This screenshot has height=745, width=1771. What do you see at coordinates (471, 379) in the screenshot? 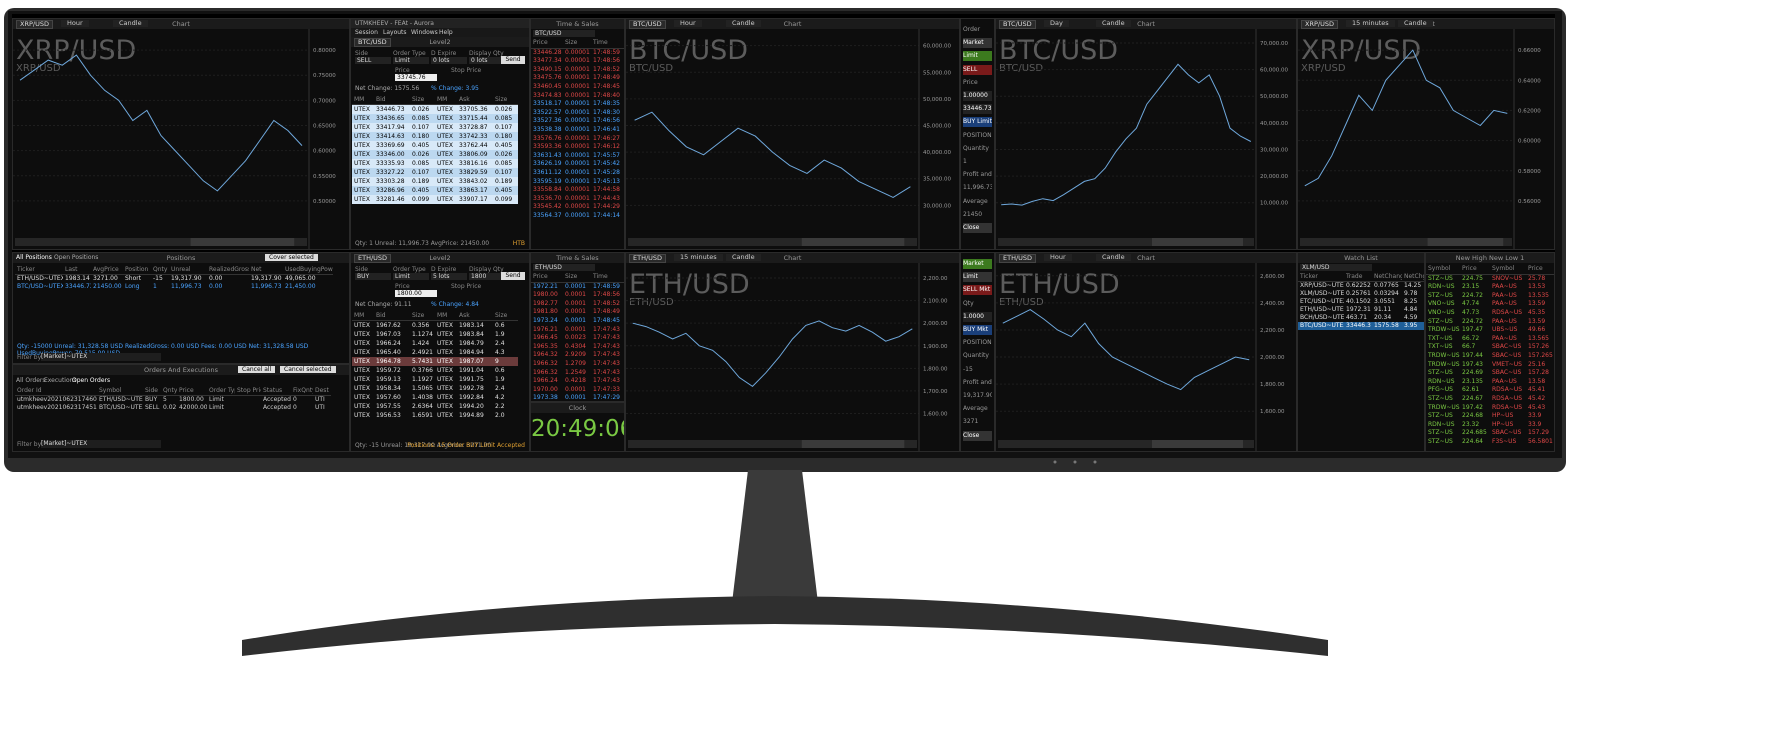
I see `cell: 1991.75` at bounding box center [471, 379].